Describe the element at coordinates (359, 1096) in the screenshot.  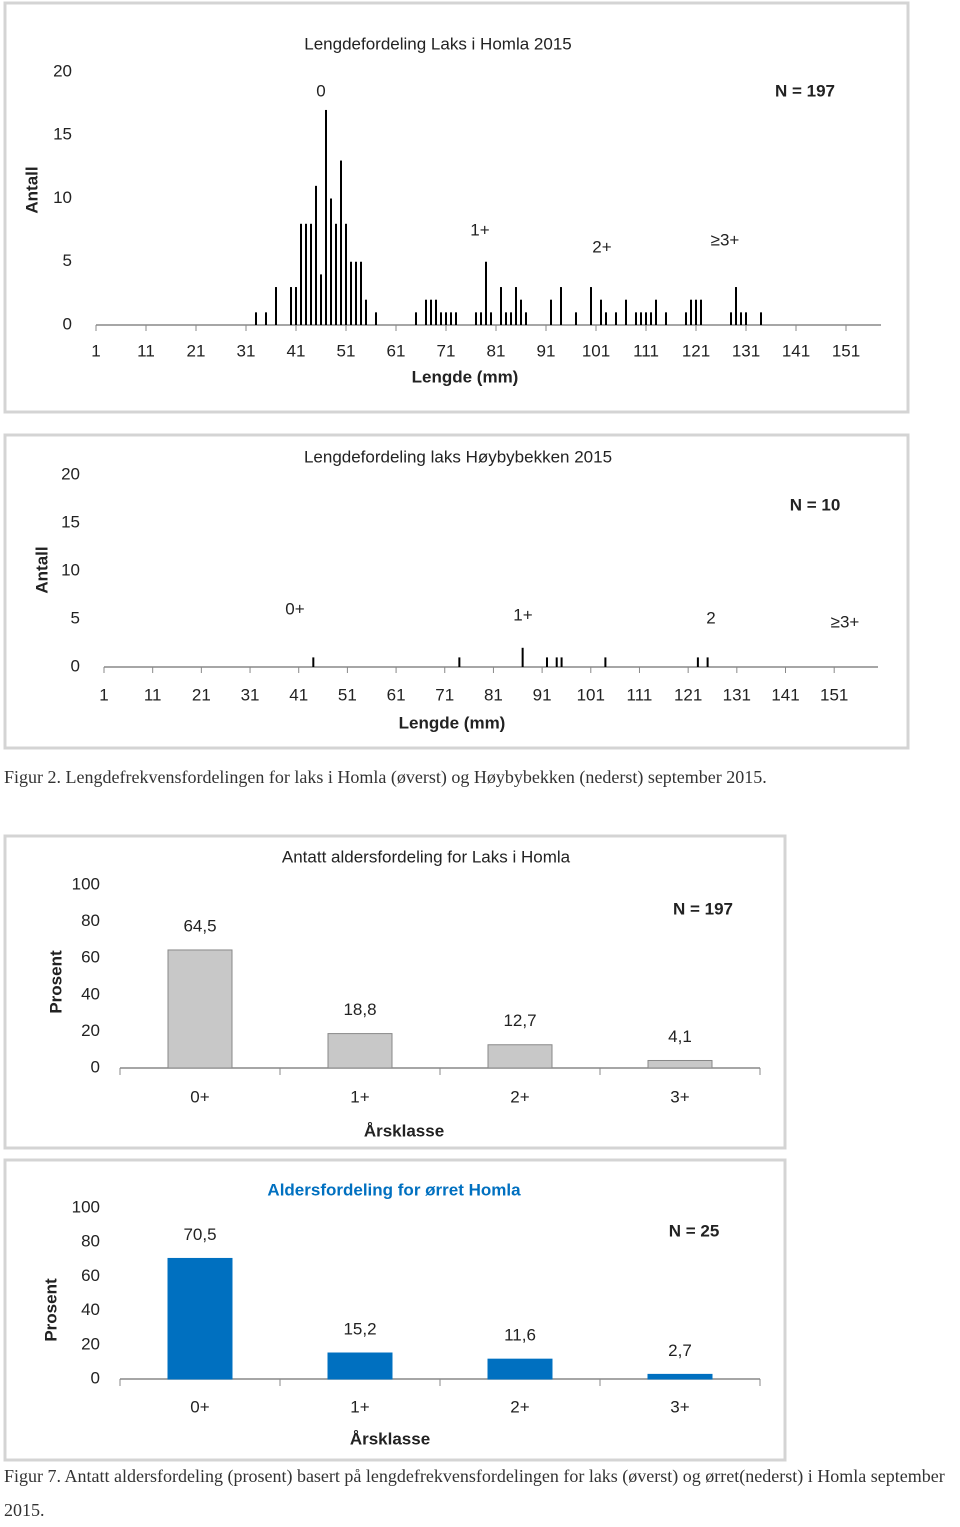
I see `x-tick-label: 1+` at that location.